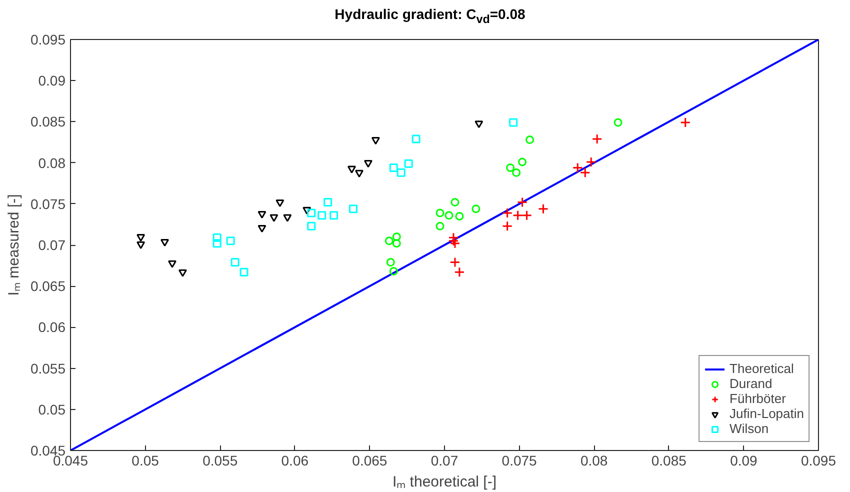 The width and height of the screenshot is (850, 492). Describe the element at coordinates (818, 460) in the screenshot. I see `x-tick-label: 0.095` at that location.